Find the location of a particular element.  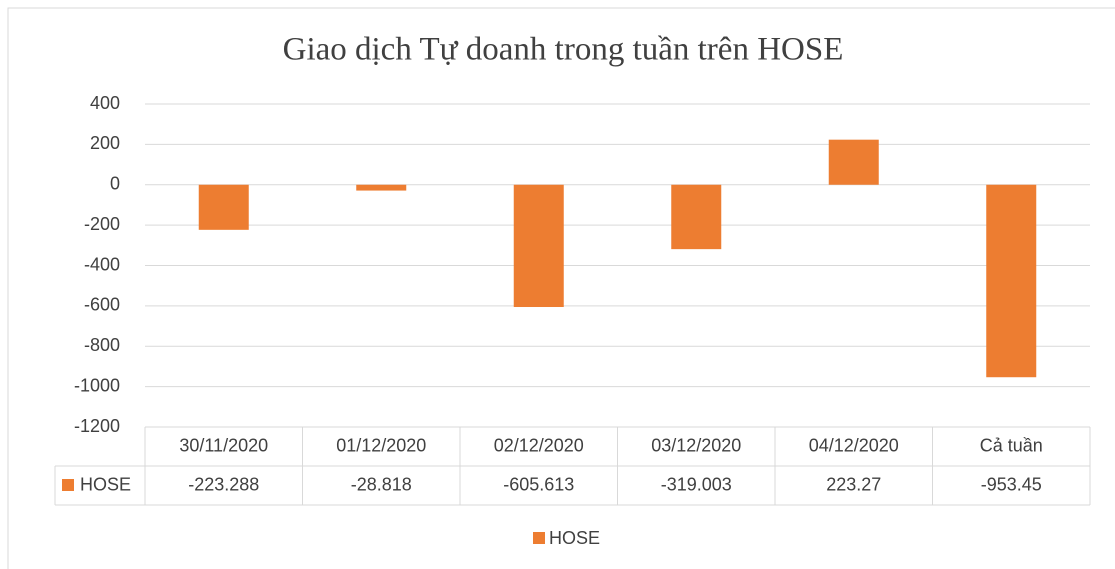

table-value: 223.27 is located at coordinates (853, 484).